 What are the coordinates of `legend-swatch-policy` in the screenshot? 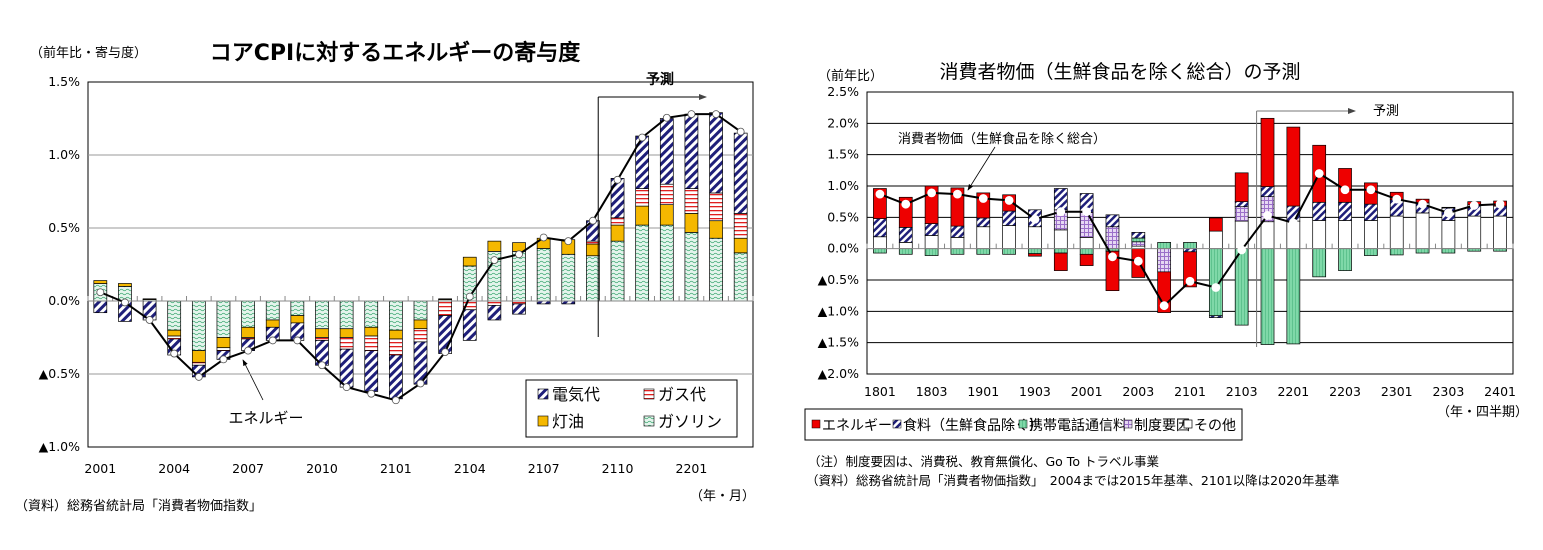 It's located at (1128, 424).